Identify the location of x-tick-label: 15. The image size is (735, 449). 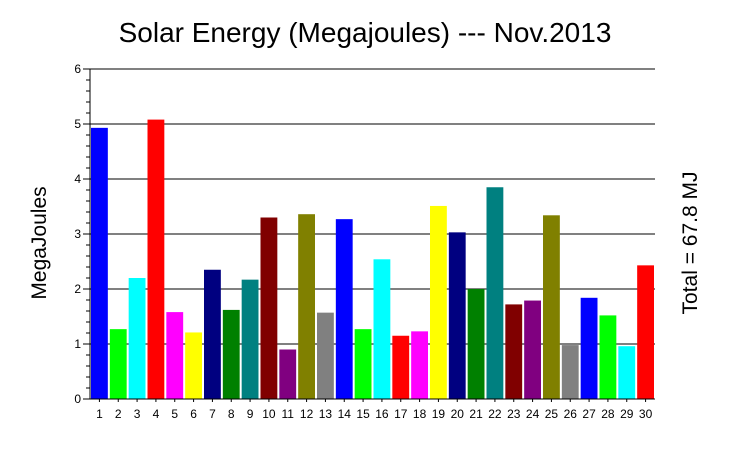
(363, 414).